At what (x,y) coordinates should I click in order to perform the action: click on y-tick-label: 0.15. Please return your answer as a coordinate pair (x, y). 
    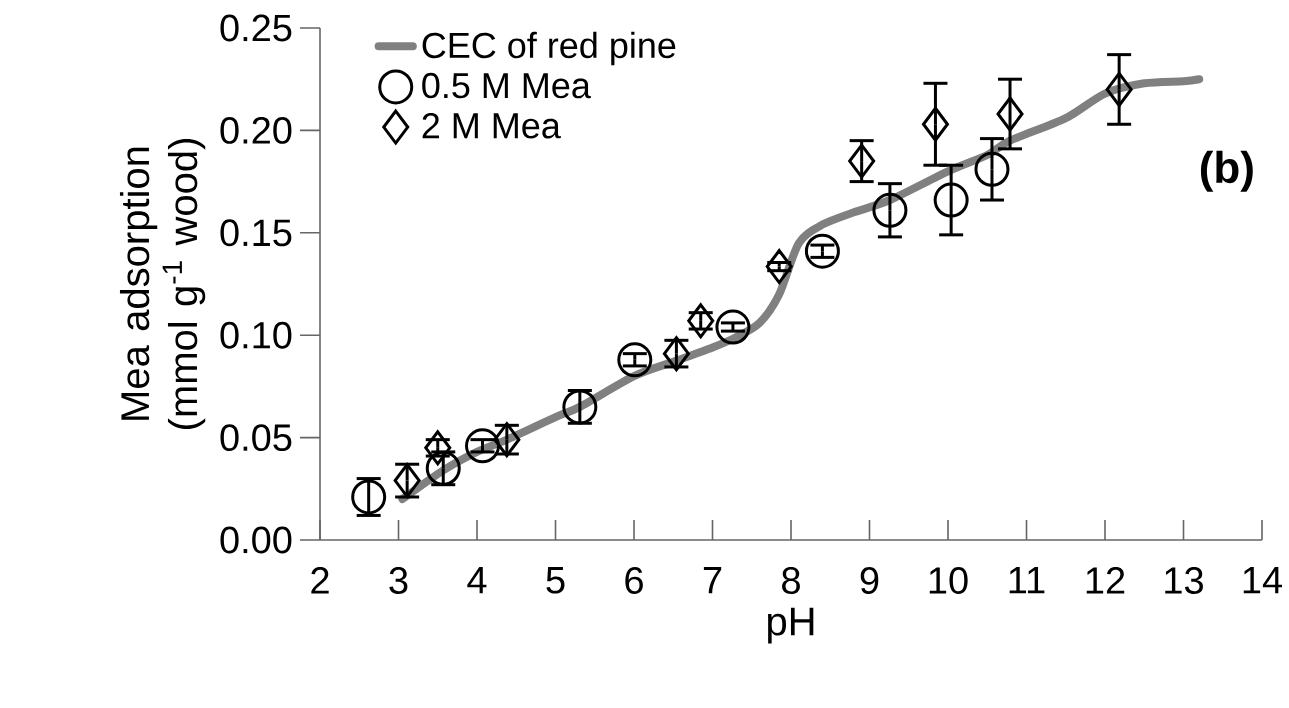
    Looking at the image, I should click on (256, 233).